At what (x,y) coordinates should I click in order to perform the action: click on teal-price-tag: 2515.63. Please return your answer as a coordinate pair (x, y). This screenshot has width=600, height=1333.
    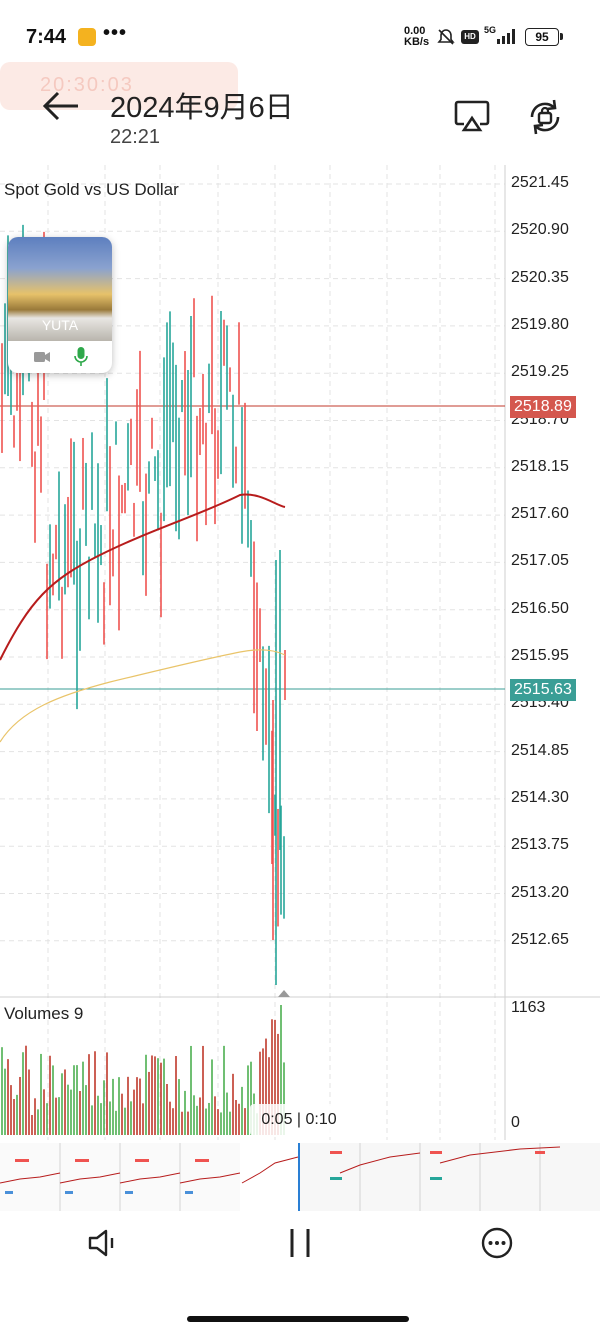
    Looking at the image, I should click on (543, 690).